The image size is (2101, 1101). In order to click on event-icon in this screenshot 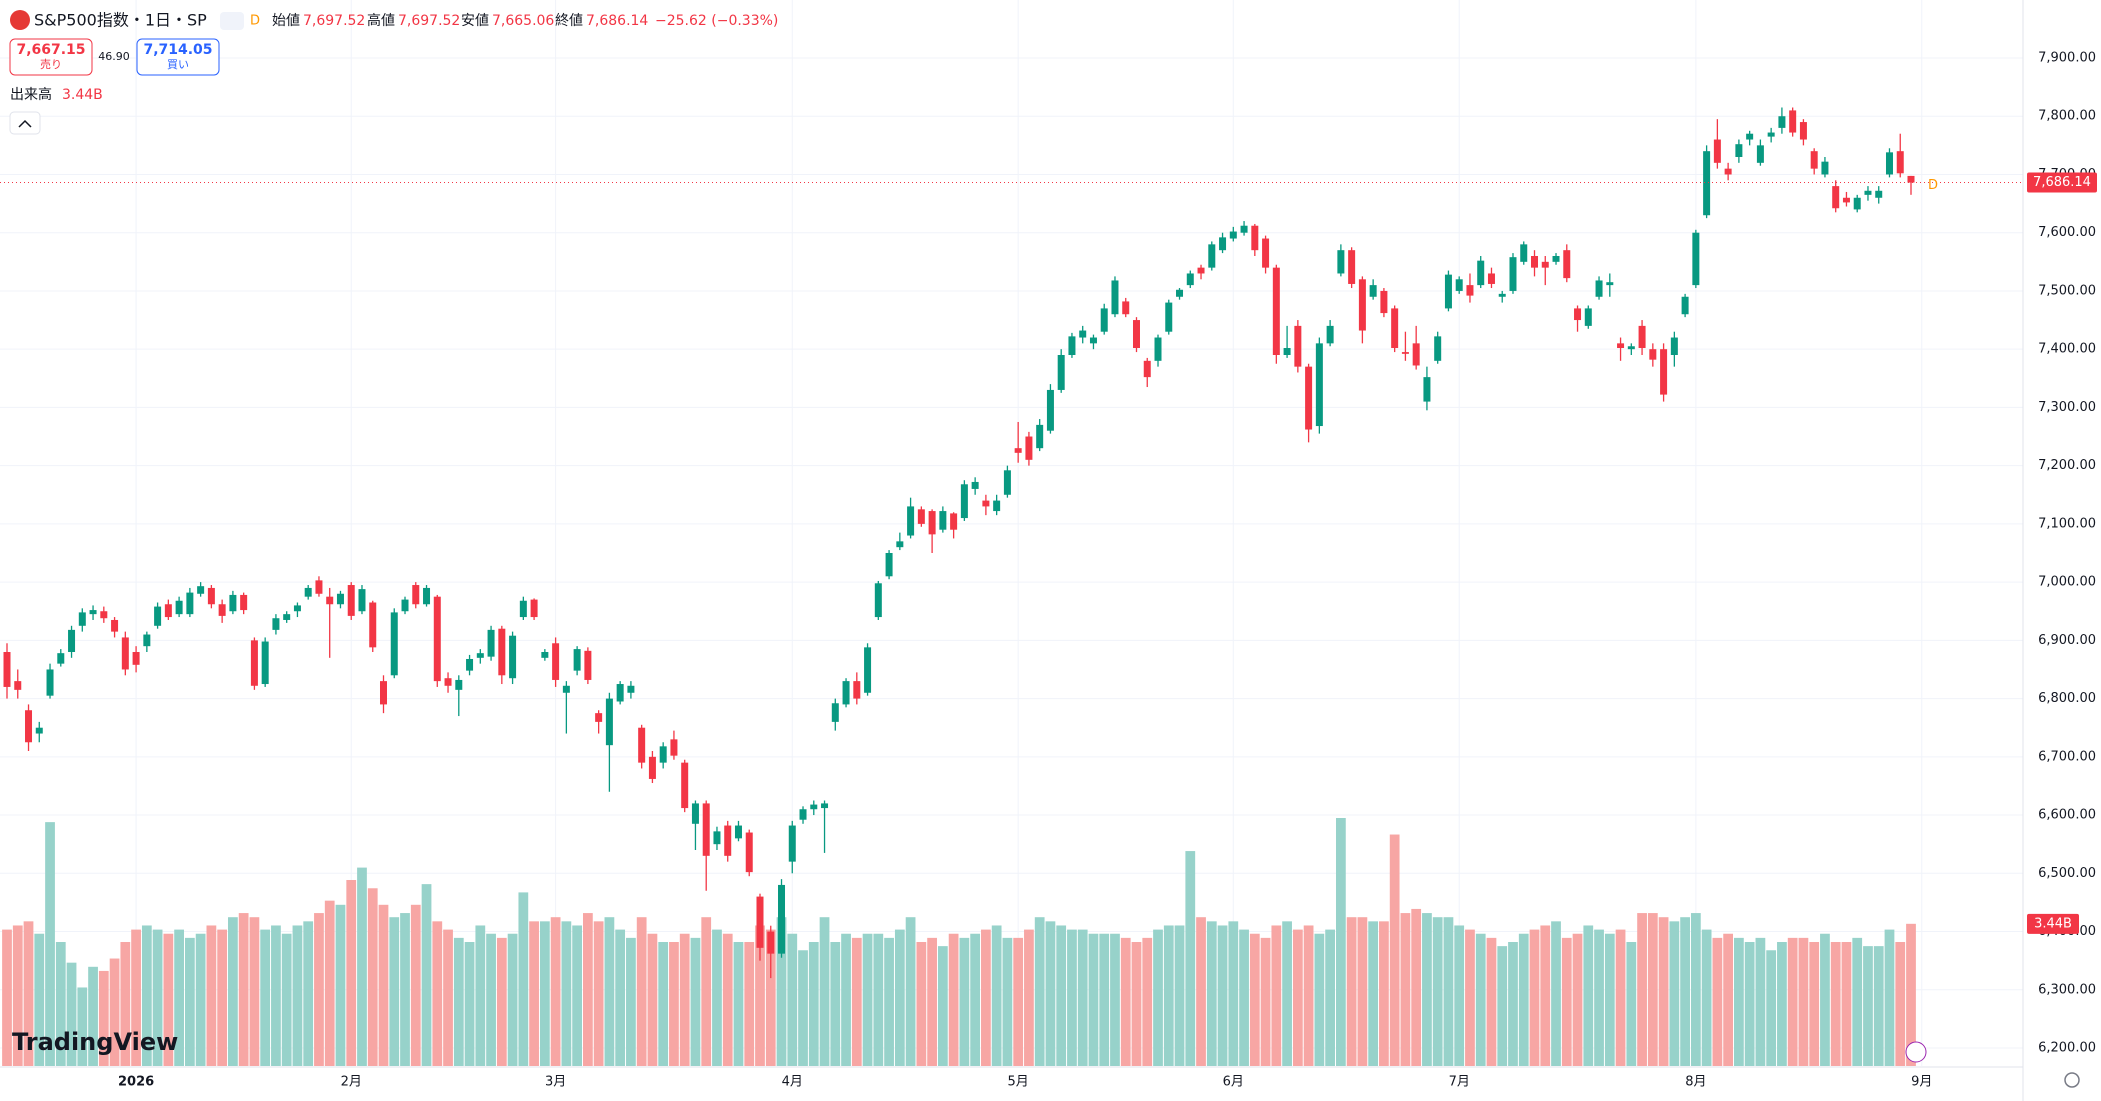, I will do `click(1916, 1052)`.